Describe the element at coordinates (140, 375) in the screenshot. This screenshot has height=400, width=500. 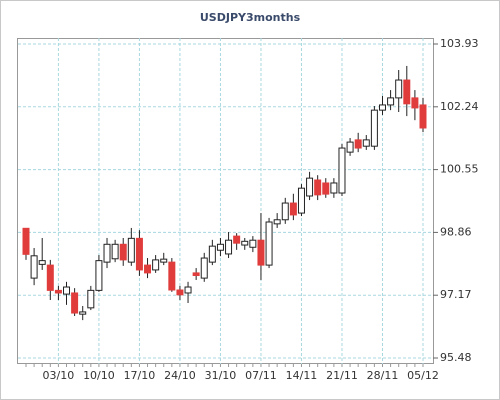
I see `x-tick-label: 17/10` at that location.